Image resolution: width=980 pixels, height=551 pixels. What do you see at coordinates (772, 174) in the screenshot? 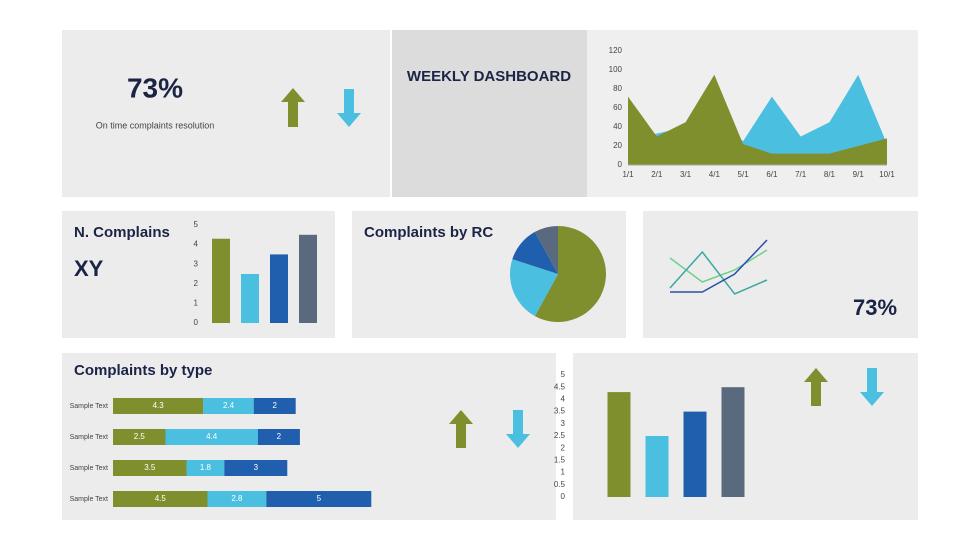
I see `x-tick-label: 6/1` at bounding box center [772, 174].